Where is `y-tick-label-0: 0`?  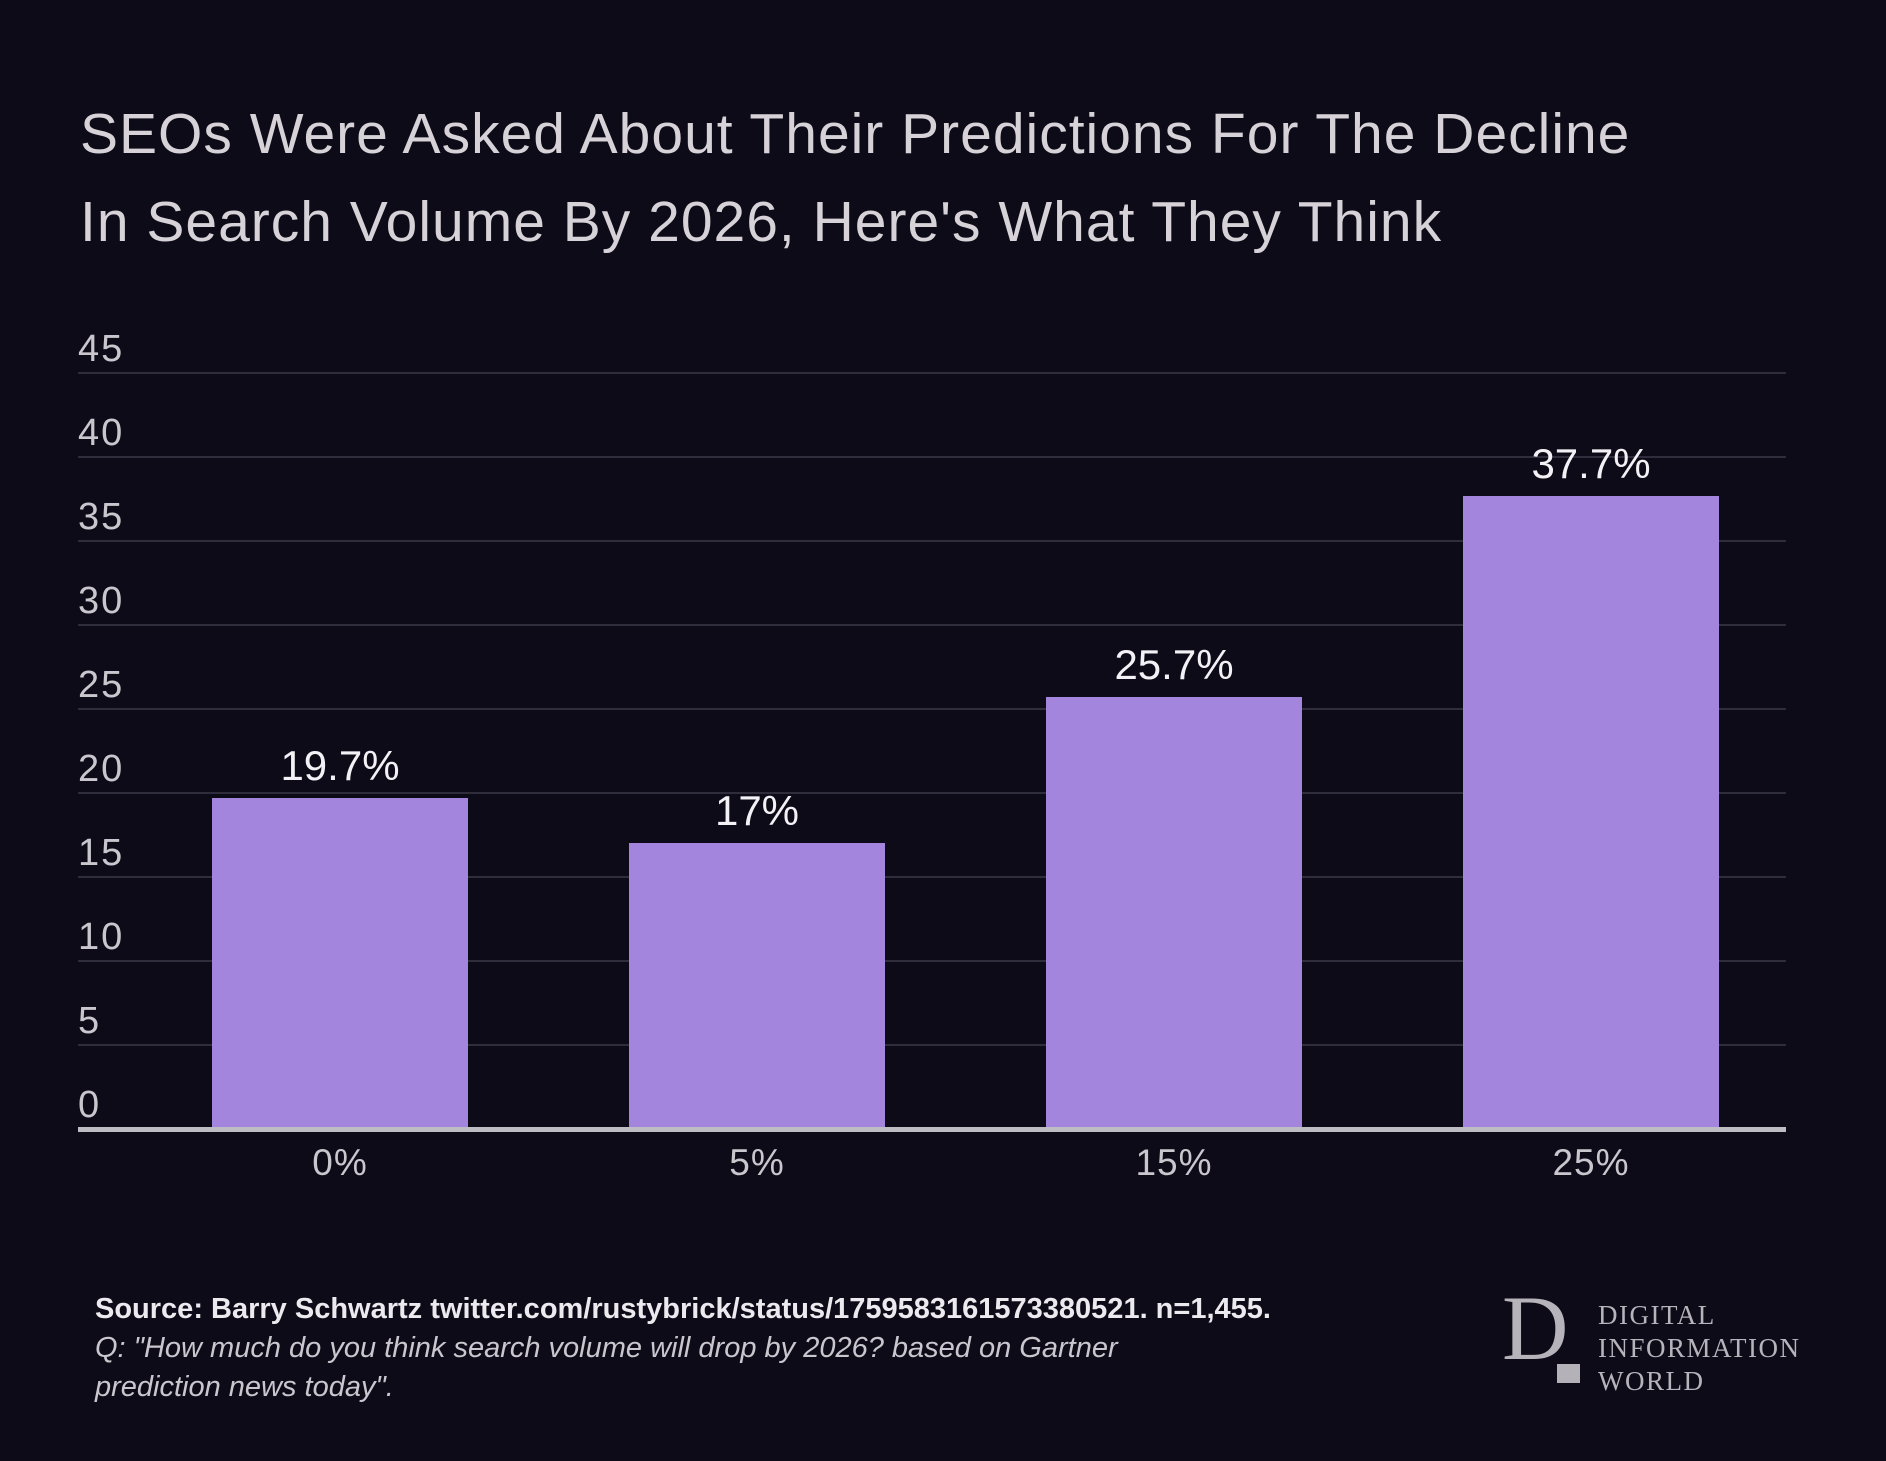 y-tick-label-0: 0 is located at coordinates (90, 1105).